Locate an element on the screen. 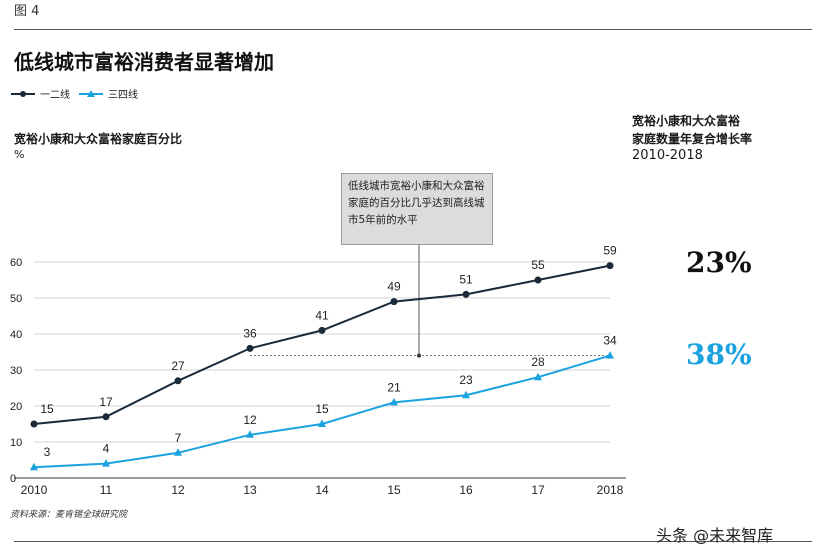  data-label-s0-8: 59 is located at coordinates (610, 251).